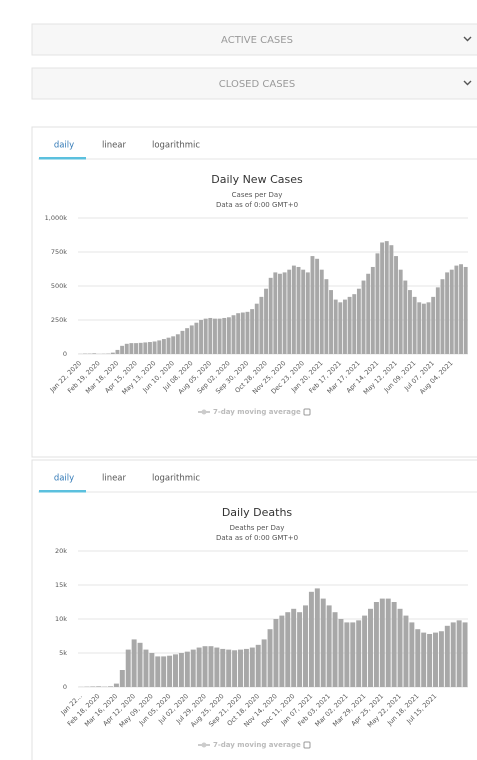 This screenshot has height=760, width=477. I want to click on chart-title: Daily Deaths, so click(257, 512).